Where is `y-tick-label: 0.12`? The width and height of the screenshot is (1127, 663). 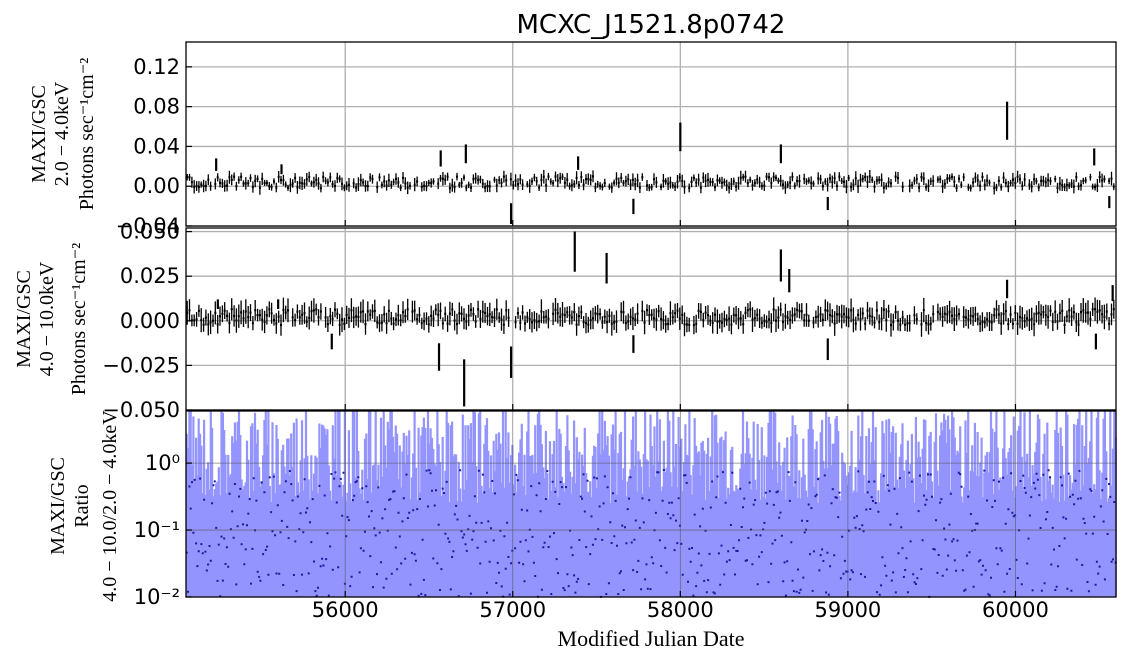 y-tick-label: 0.12 is located at coordinates (156, 67).